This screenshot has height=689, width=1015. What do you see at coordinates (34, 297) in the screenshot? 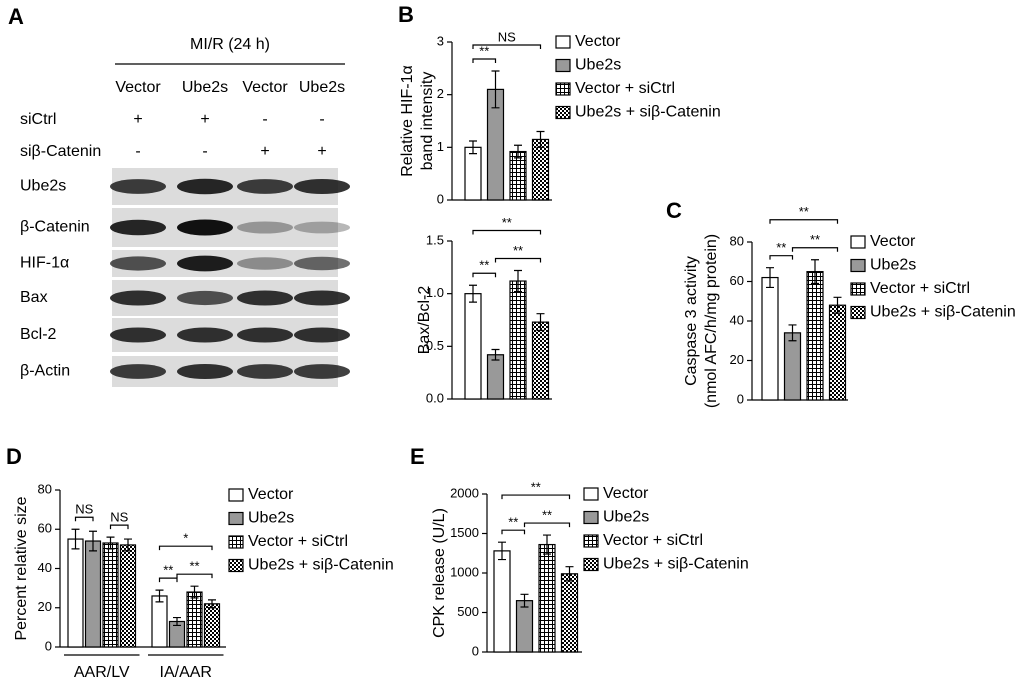
I see `protein-label: Bax` at bounding box center [34, 297].